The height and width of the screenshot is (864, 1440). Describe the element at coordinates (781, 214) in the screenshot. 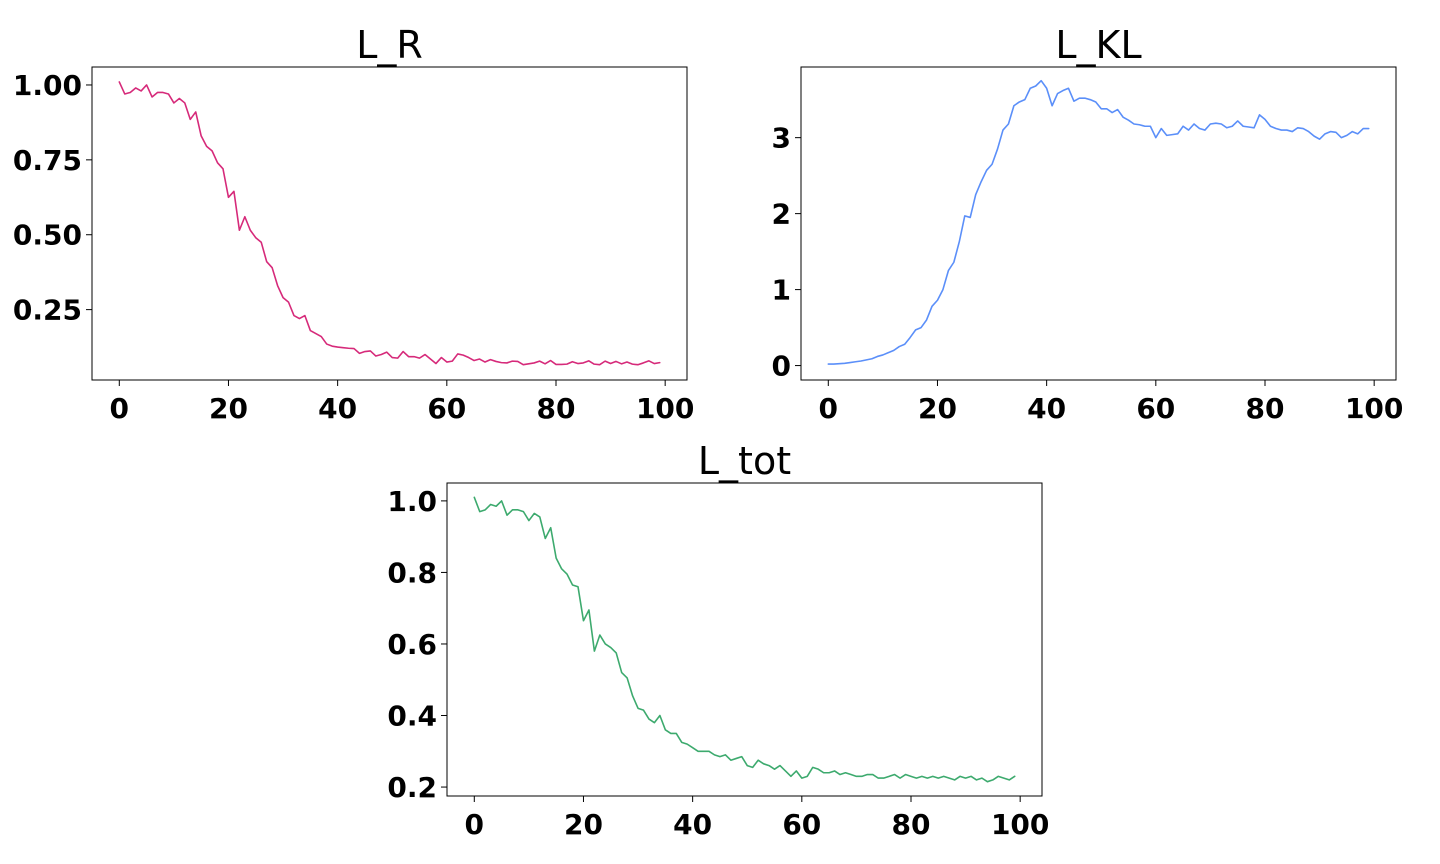

I see `y-tick-label: 2` at that location.